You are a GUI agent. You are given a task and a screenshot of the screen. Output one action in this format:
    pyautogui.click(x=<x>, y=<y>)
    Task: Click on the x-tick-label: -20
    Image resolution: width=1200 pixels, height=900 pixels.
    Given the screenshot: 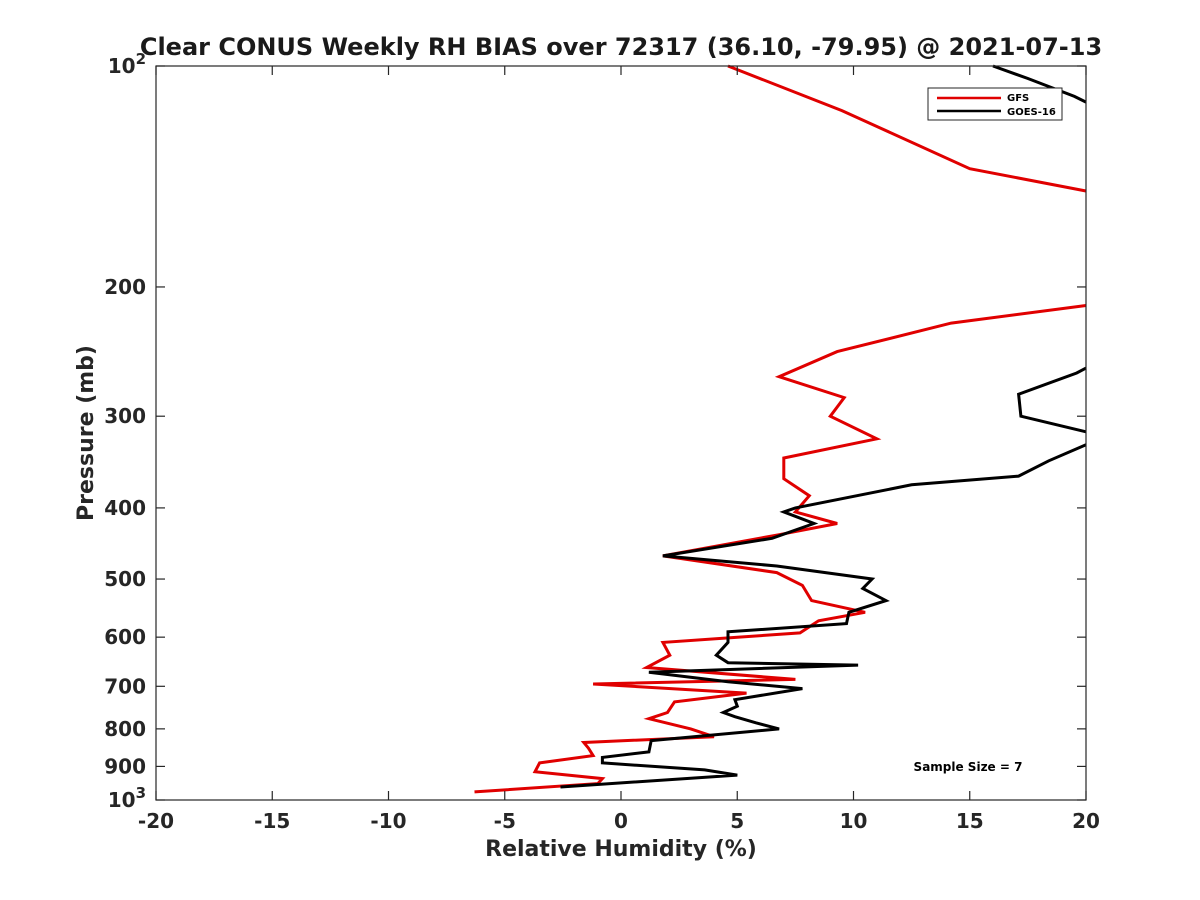 What is the action you would take?
    pyautogui.click(x=156, y=821)
    